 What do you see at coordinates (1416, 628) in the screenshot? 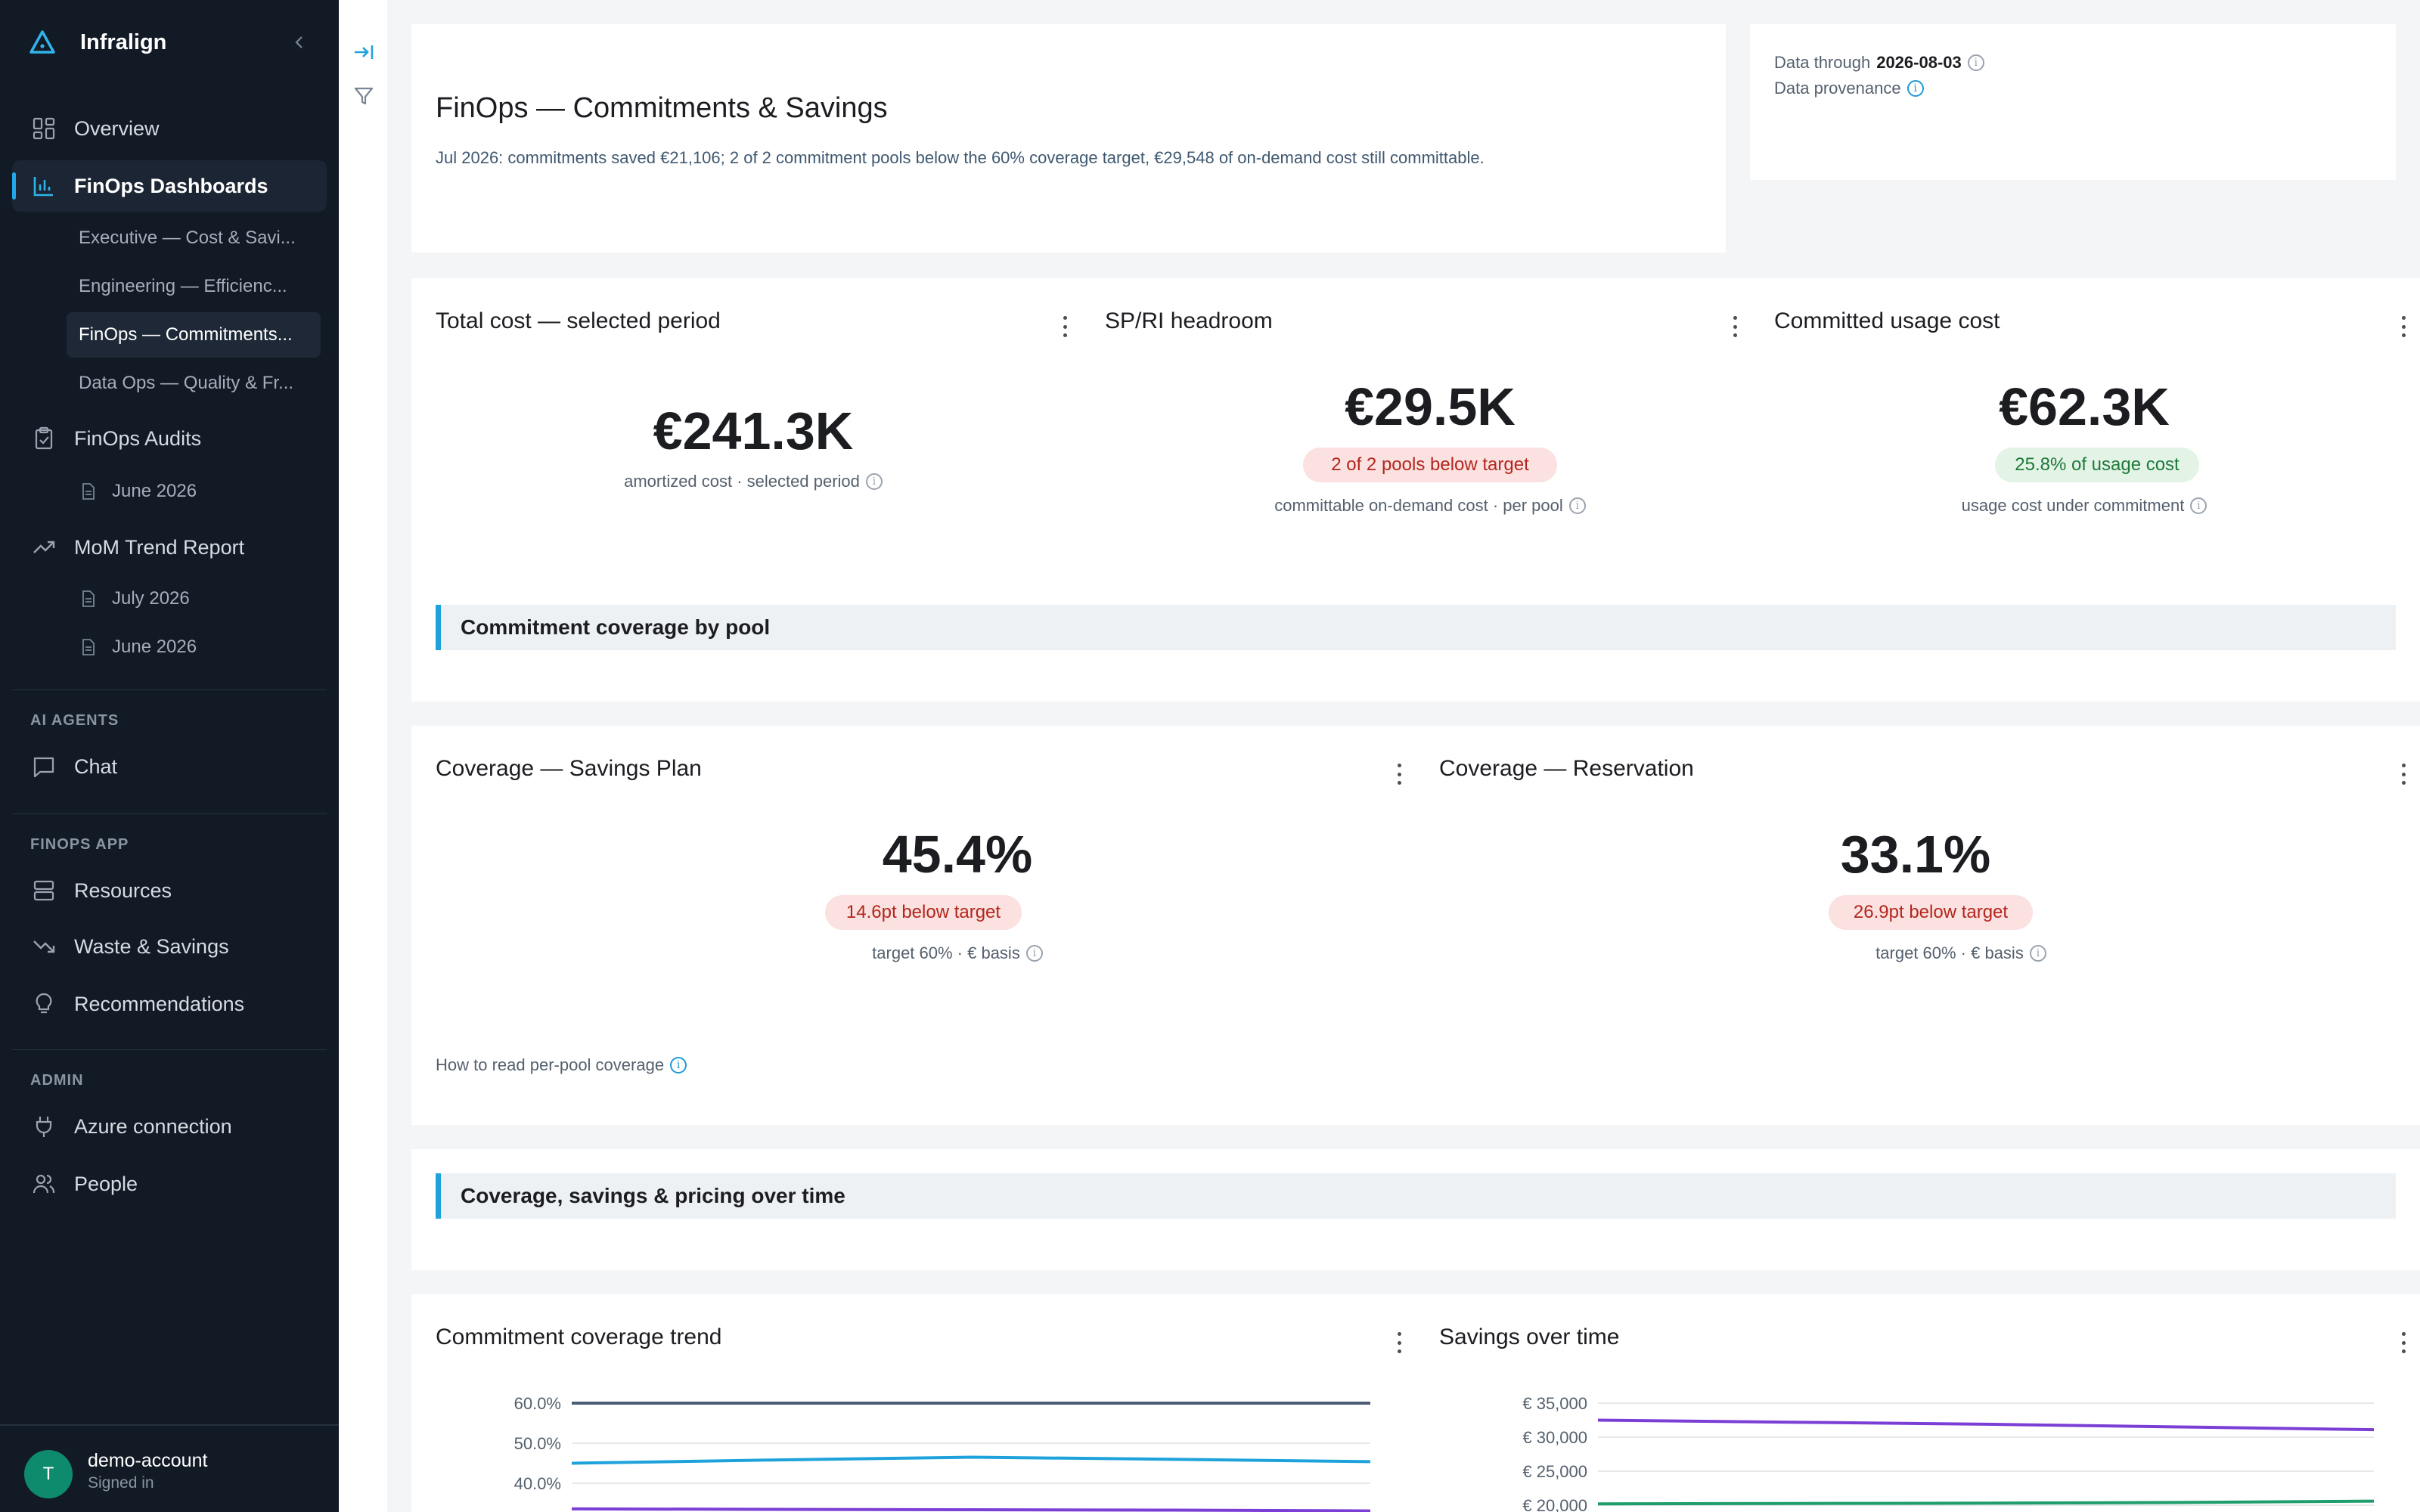
I see `section-heading-coverage-by-pool: Commitment coverage by pool` at bounding box center [1416, 628].